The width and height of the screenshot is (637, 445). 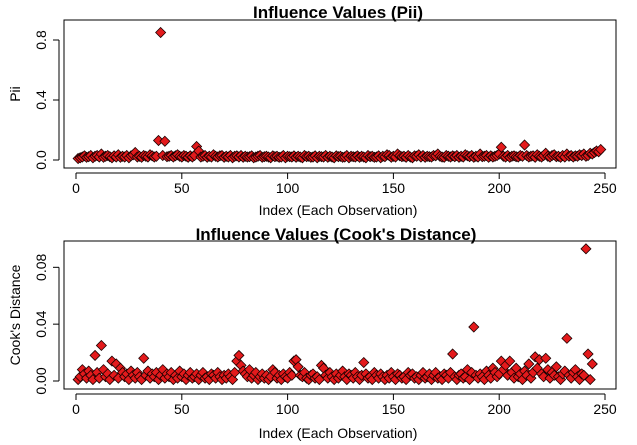 What do you see at coordinates (41, 160) in the screenshot?
I see `y-tick-label: 0.0` at bounding box center [41, 160].